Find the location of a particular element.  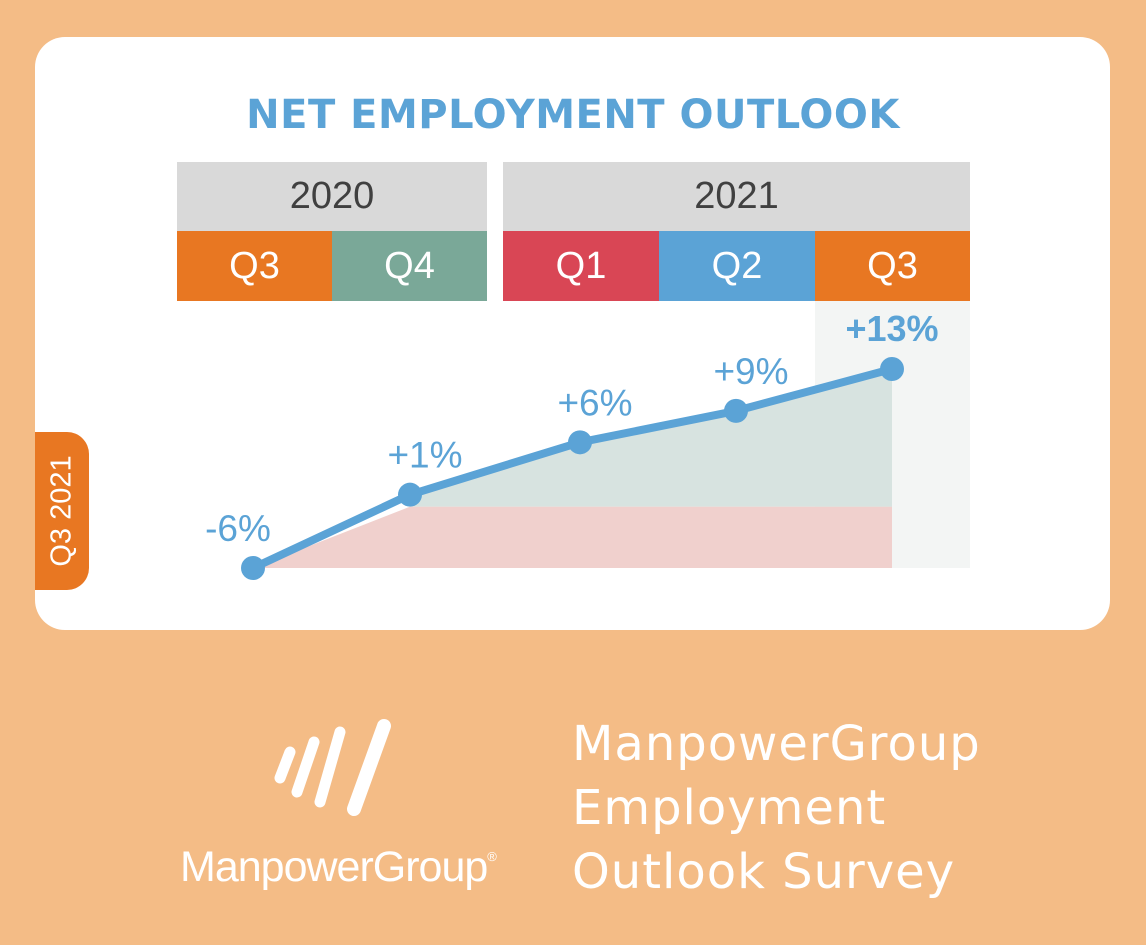

survey-line: ManpowerGroup is located at coordinates (776, 744).